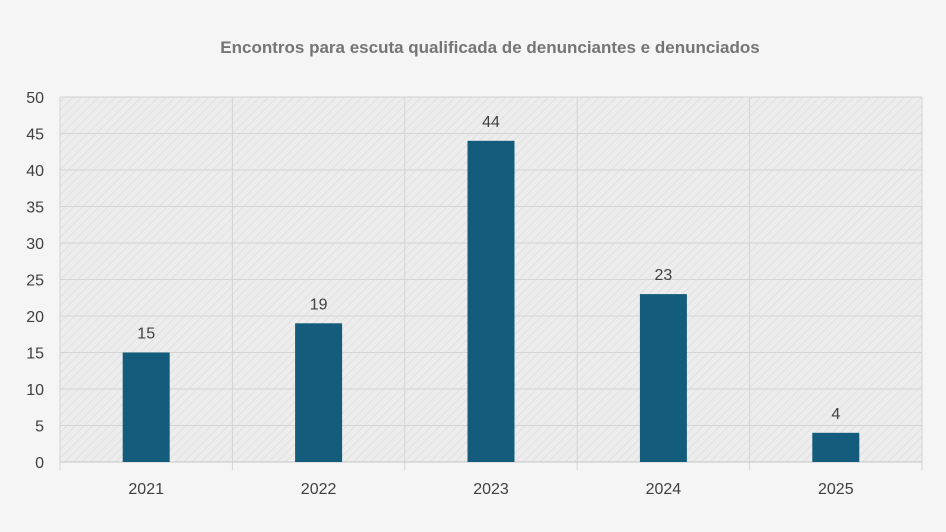 This screenshot has height=532, width=946. Describe the element at coordinates (836, 489) in the screenshot. I see `x-tick-label-2025: 2025` at that location.